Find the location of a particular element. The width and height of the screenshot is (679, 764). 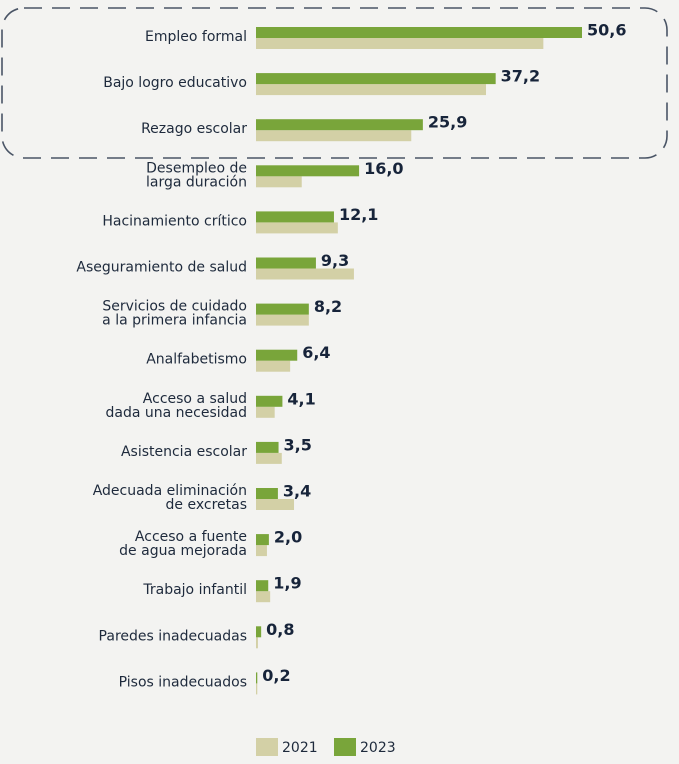

category-label: Bajo logro educativo is located at coordinates (175, 83).